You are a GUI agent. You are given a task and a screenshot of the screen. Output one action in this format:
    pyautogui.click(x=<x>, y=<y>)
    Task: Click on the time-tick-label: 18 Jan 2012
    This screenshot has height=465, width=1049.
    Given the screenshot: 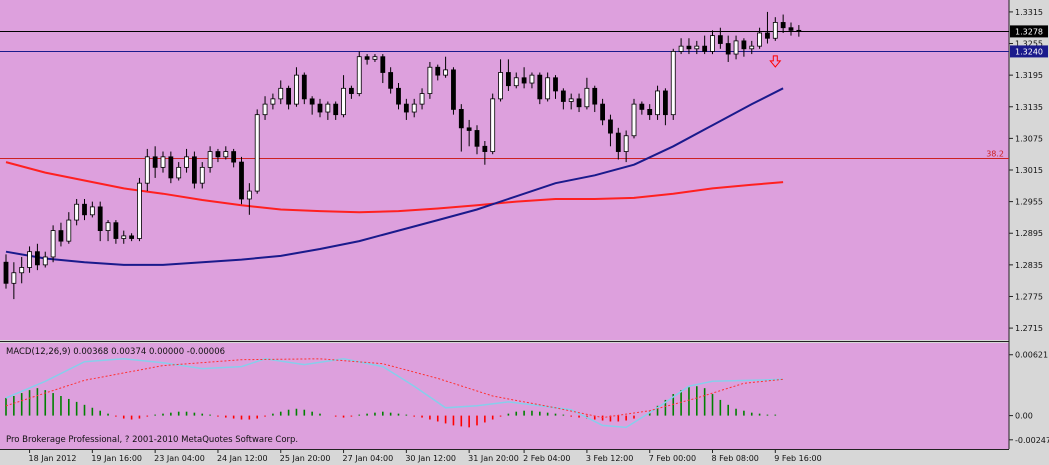 What is the action you would take?
    pyautogui.click(x=53, y=458)
    